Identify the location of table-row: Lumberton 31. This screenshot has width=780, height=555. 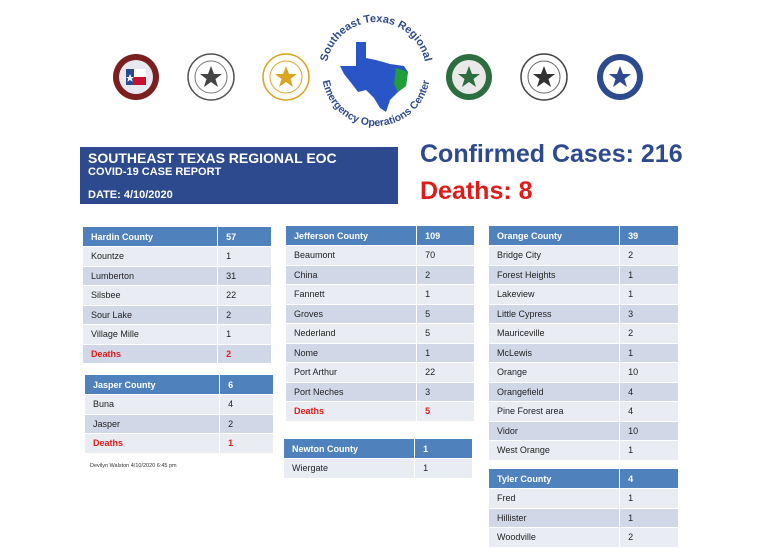
(177, 276).